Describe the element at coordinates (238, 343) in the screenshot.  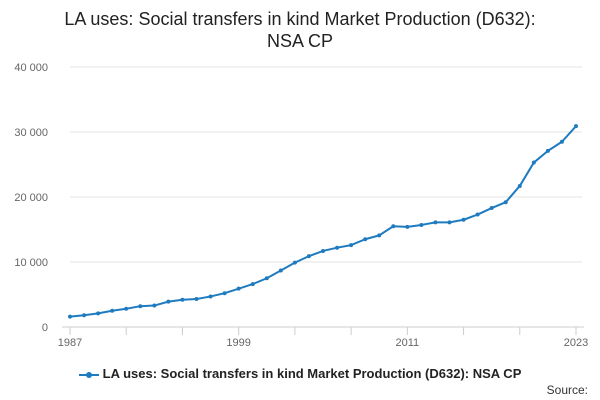
I see `x-tick-label: 1999` at that location.